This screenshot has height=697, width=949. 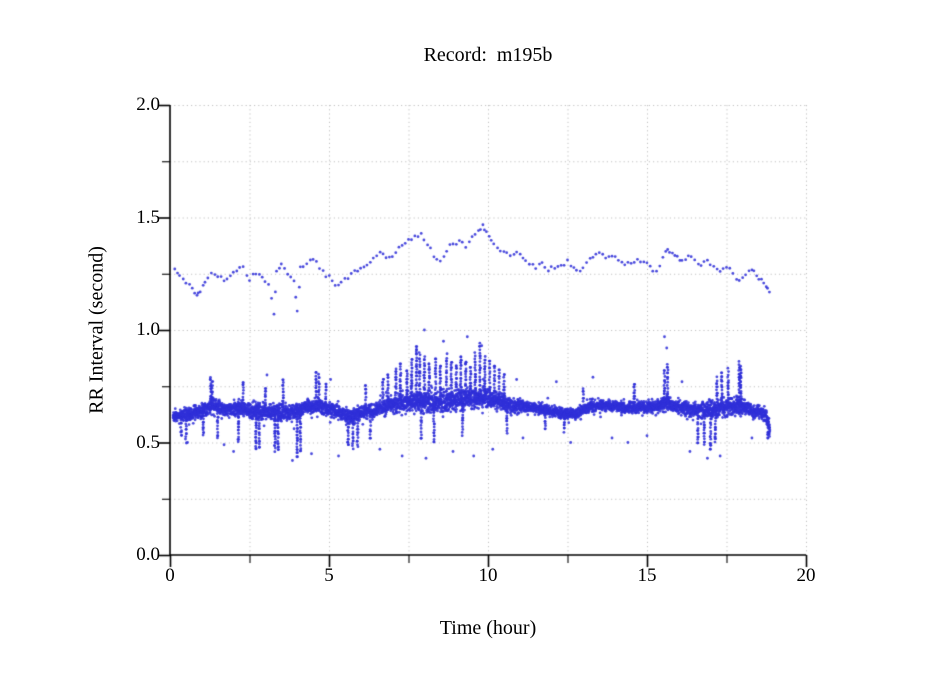 I want to click on y-tick-label: 0.5, so click(x=148, y=442).